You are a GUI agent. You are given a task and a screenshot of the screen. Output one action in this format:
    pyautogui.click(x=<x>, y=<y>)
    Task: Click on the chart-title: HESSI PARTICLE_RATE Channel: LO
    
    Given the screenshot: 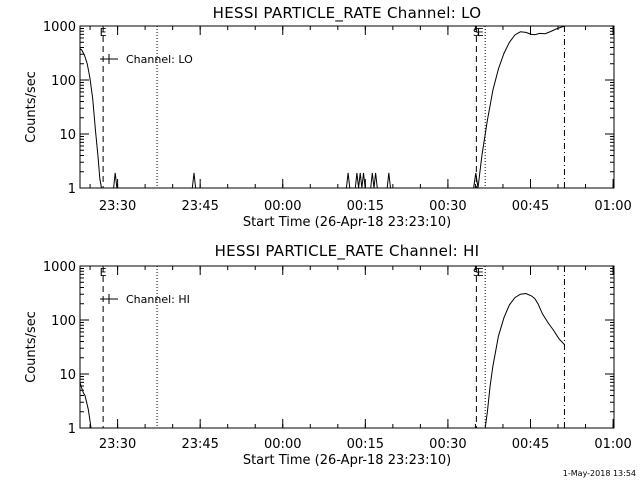 What is the action you would take?
    pyautogui.click(x=347, y=13)
    